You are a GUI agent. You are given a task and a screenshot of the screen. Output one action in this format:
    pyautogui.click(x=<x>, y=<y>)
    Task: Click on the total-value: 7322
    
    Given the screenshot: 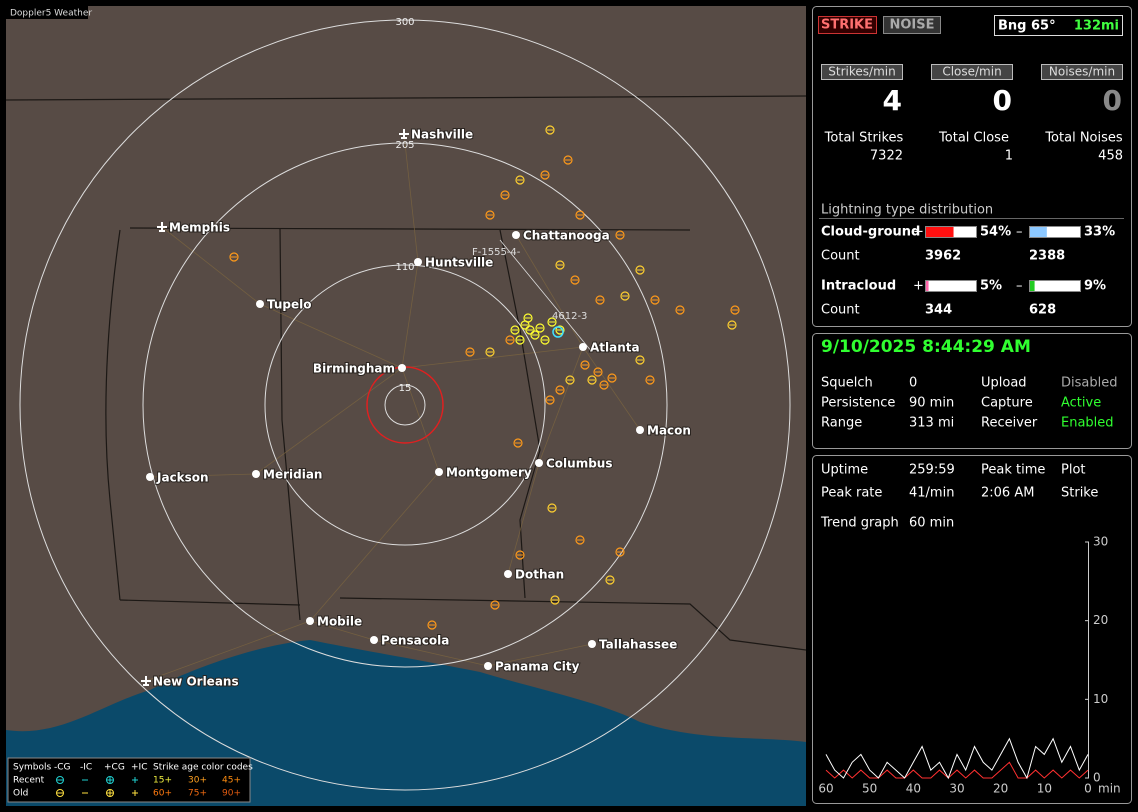 What is the action you would take?
    pyautogui.click(x=886, y=156)
    